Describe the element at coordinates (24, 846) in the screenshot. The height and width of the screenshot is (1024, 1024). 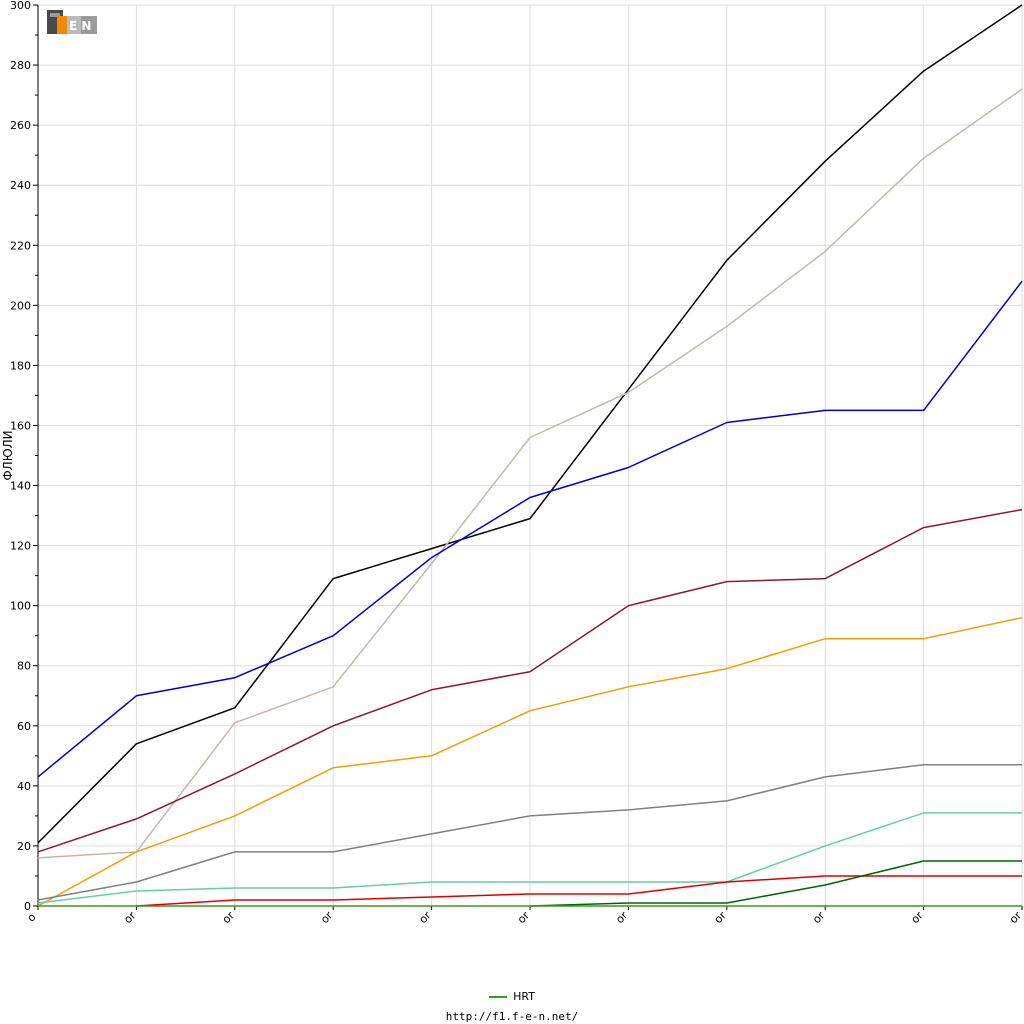
I see `y-tick-label: 20` at that location.